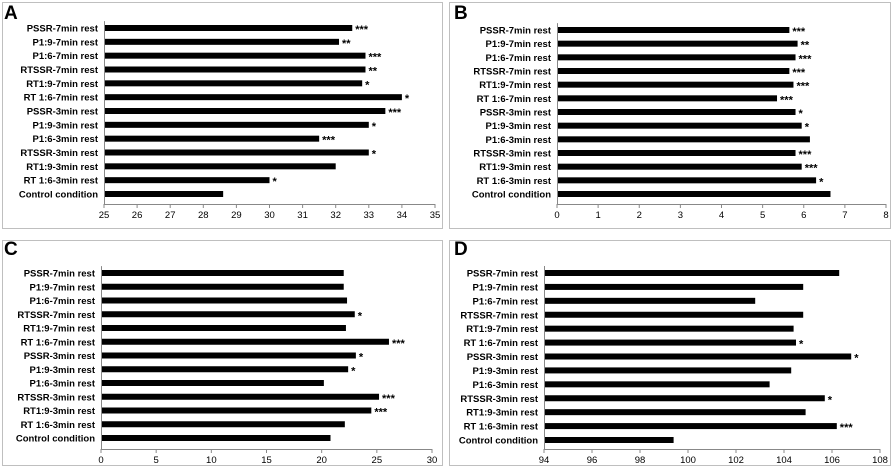 The height and width of the screenshot is (467, 892). Describe the element at coordinates (321, 460) in the screenshot. I see `x-tick-label: 20` at that location.